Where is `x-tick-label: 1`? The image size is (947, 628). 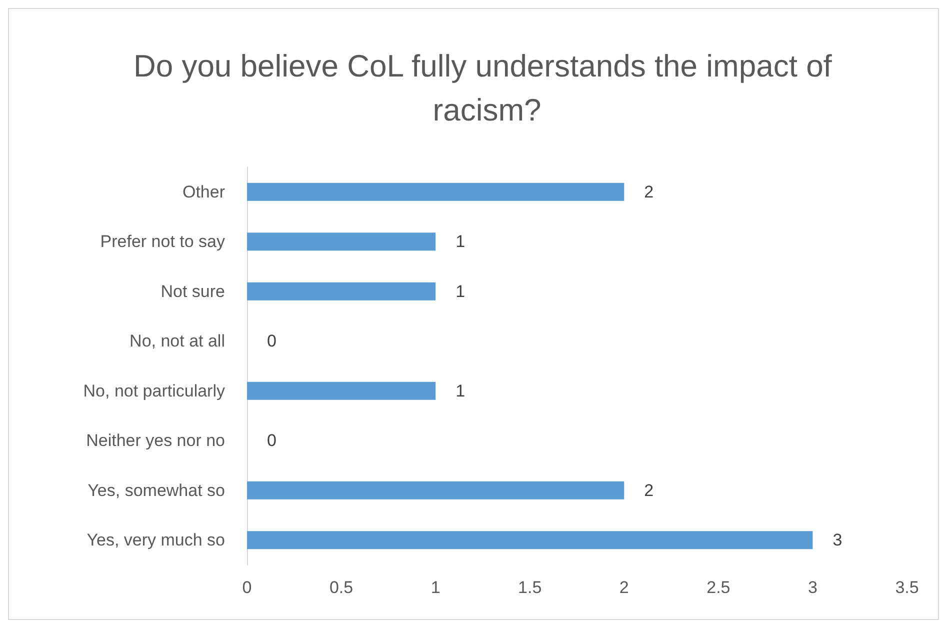 x-tick-label: 1 is located at coordinates (435, 587).